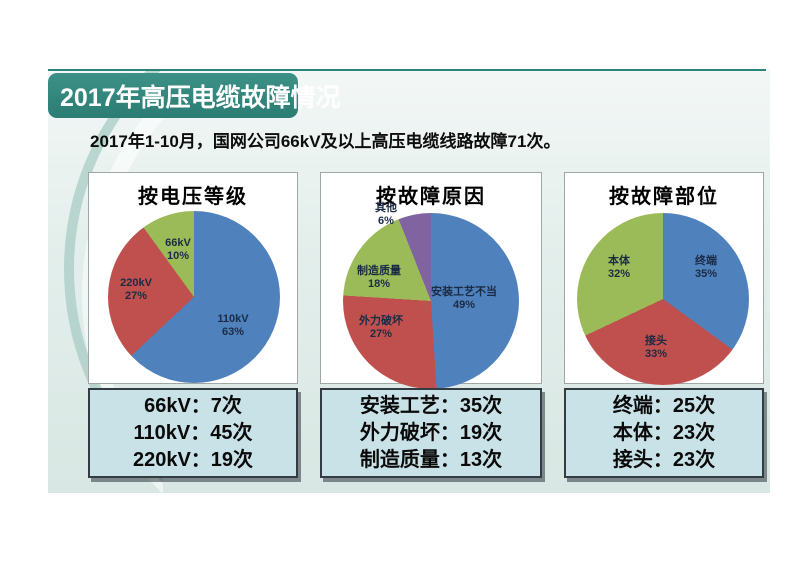  Describe the element at coordinates (381, 327) in the screenshot. I see `pie-slice-label-external-damage: 外力破坏 27%` at that location.